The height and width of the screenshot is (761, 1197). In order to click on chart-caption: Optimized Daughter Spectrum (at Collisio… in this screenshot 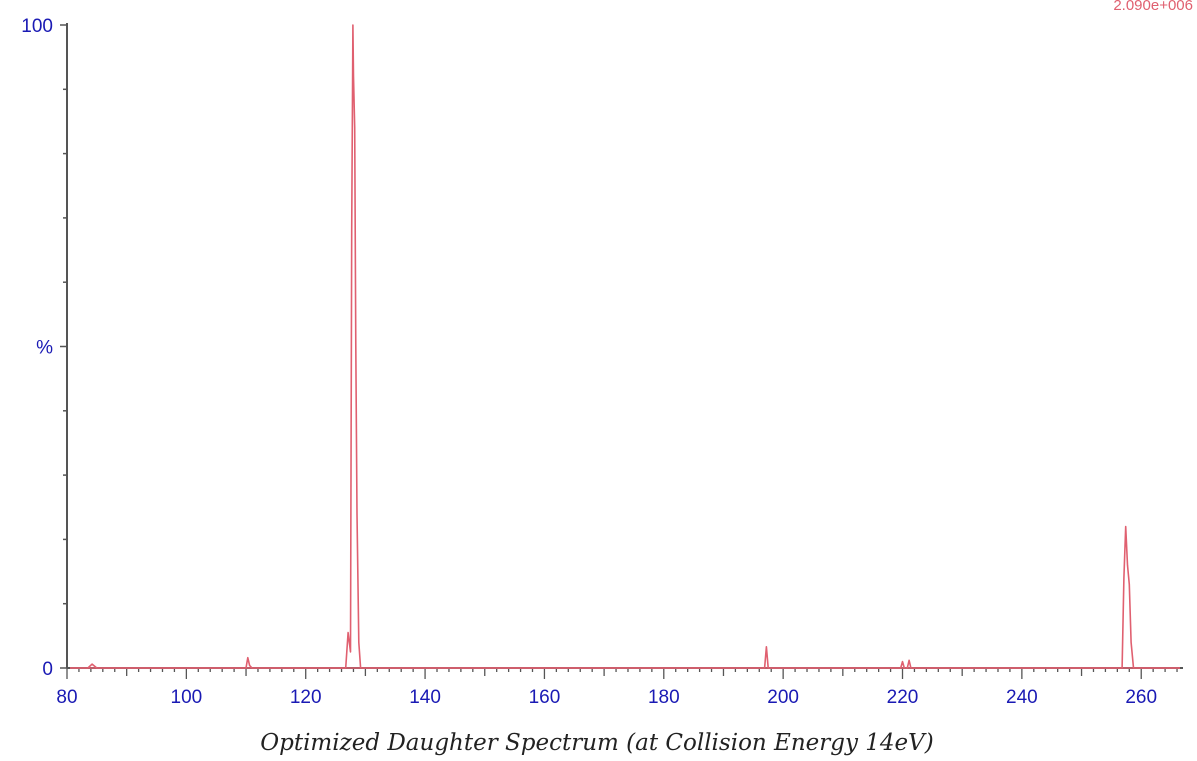, I will do `click(597, 743)`.